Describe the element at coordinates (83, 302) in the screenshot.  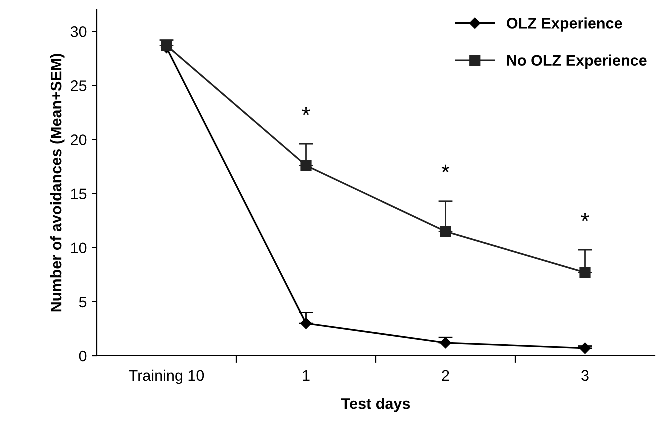
I see `y-tick-label: 5` at that location.